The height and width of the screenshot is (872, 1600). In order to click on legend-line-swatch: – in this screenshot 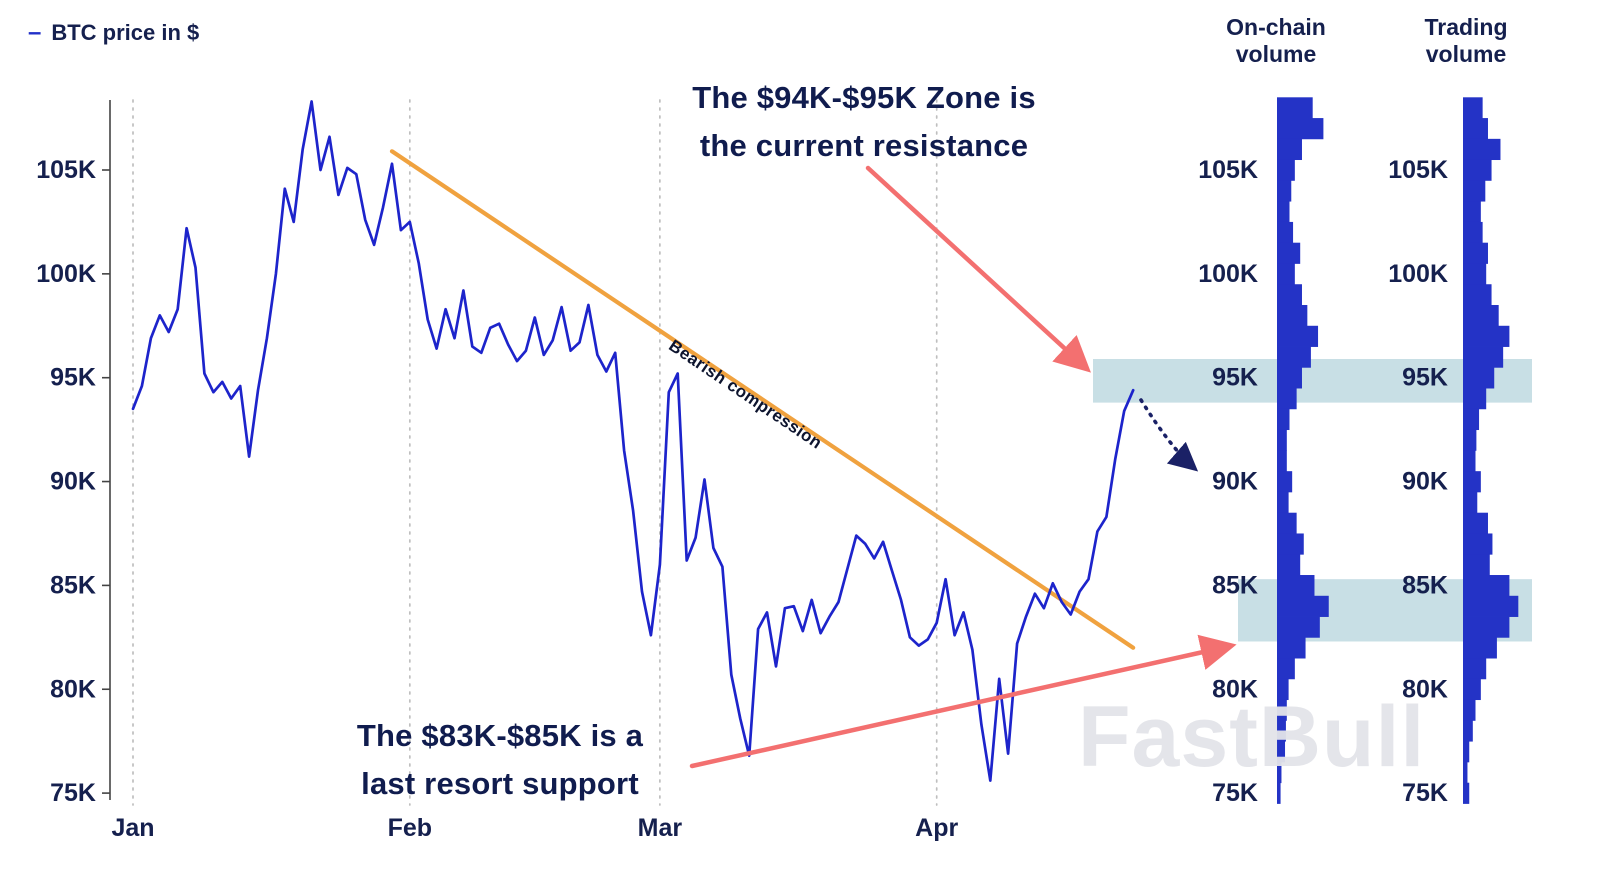, I will do `click(35, 32)`.